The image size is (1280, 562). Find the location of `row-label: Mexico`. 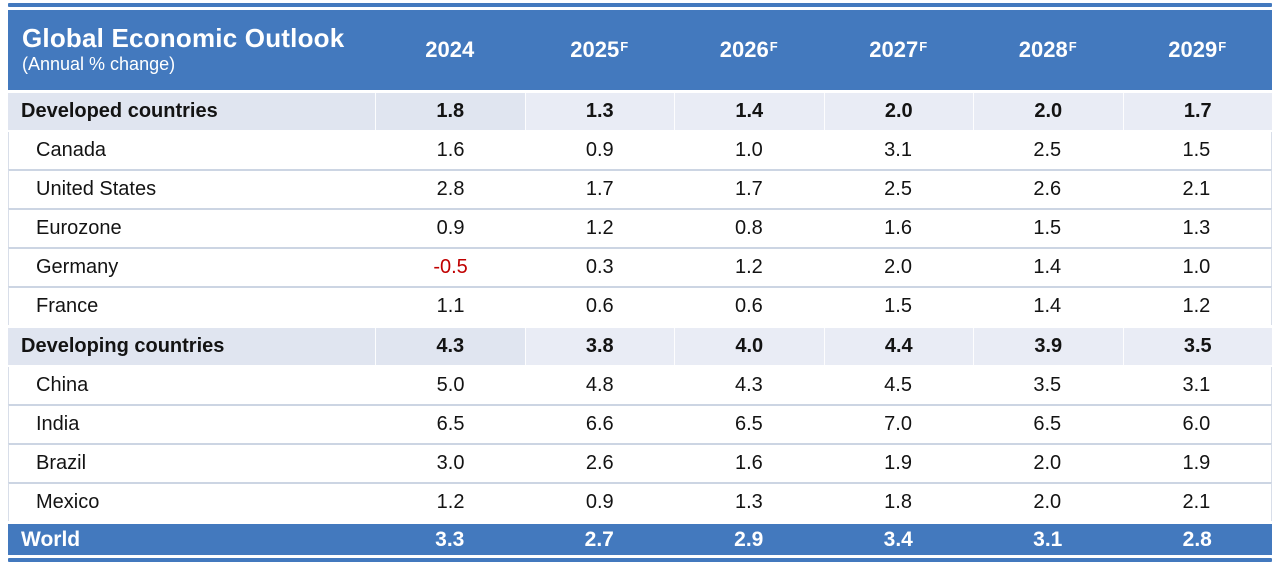

row-label: Mexico is located at coordinates (68, 502).